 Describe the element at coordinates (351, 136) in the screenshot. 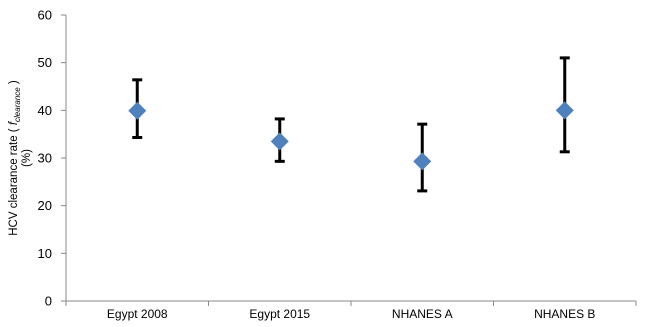

I see `data-points` at that location.